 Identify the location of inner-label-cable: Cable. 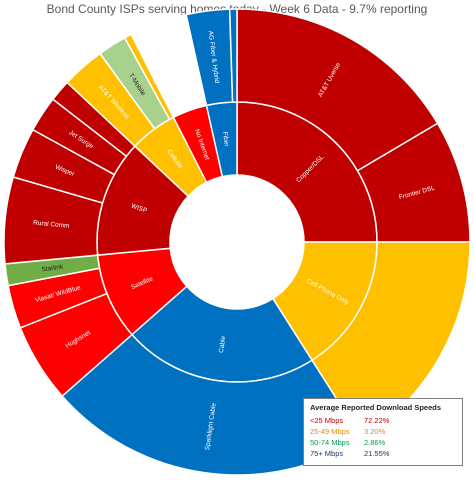
(222, 344).